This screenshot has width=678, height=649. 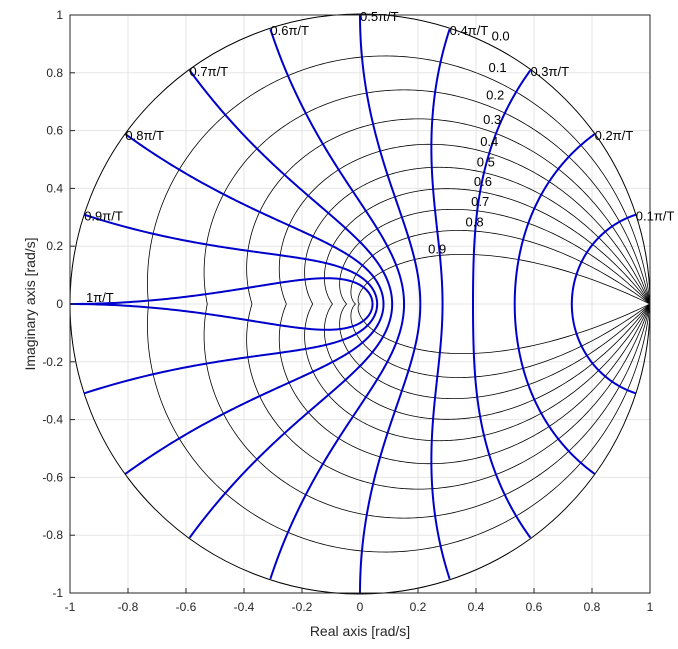 I want to click on x-ticks: -1 -0.8 -0.6 -0.4 -0.2 0 0.2 0.4 0.6 0.8 1, so click(x=359, y=601).